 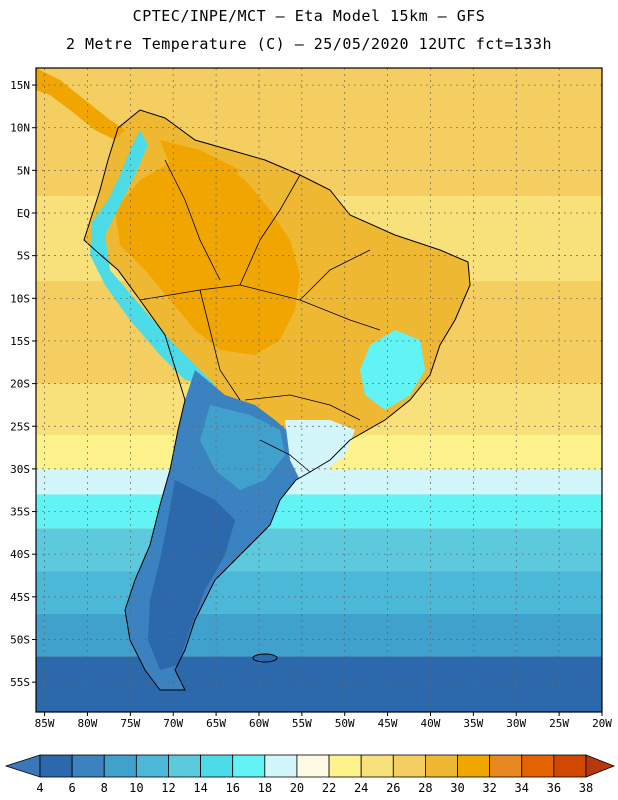 I want to click on colorbar-label-18: 18, so click(x=265, y=788).